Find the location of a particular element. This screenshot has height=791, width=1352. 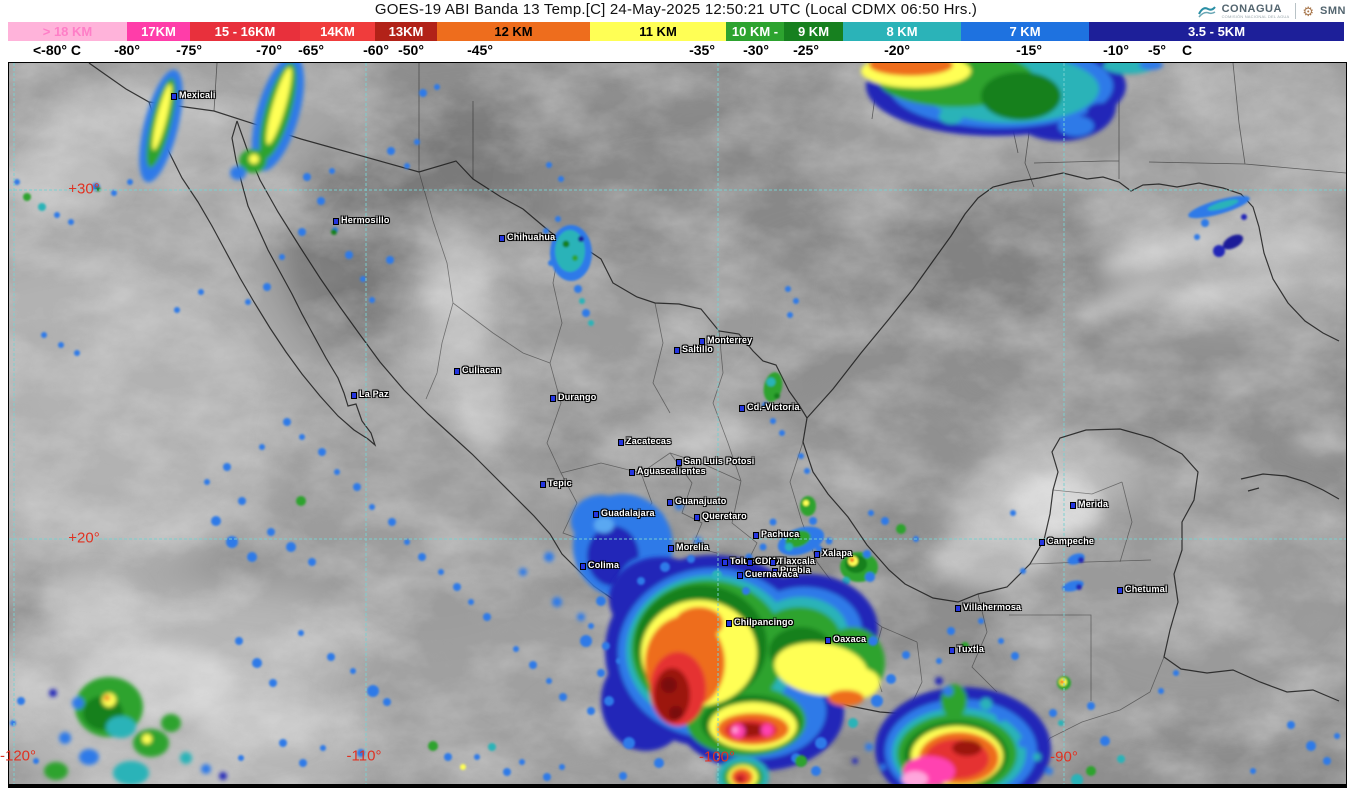

legend-band: 17KM is located at coordinates (158, 31).